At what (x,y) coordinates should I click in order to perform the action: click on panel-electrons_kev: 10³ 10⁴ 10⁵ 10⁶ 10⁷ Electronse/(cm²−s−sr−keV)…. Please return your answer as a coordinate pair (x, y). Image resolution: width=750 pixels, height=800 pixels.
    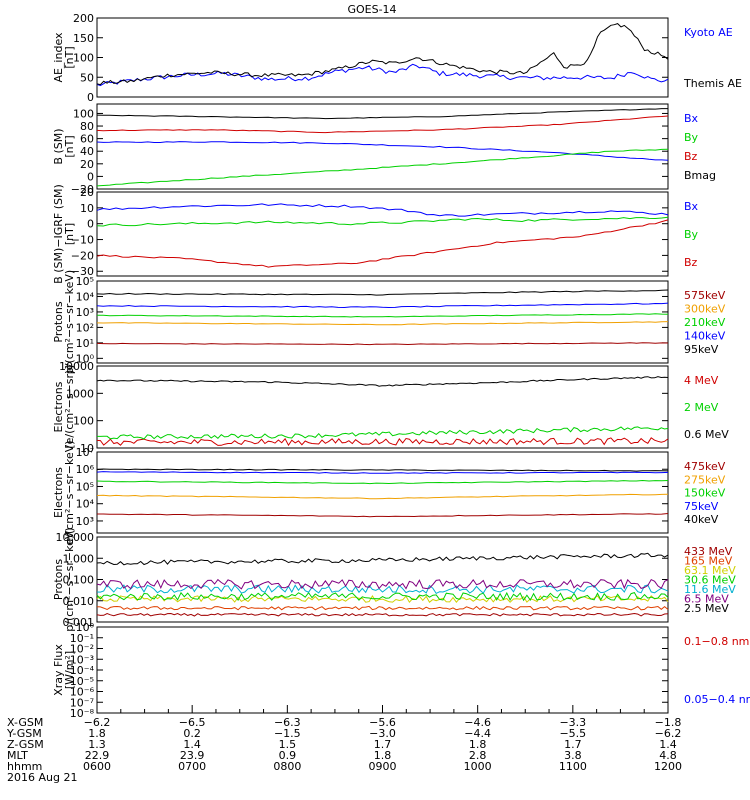
    Looking at the image, I should click on (389, 492).